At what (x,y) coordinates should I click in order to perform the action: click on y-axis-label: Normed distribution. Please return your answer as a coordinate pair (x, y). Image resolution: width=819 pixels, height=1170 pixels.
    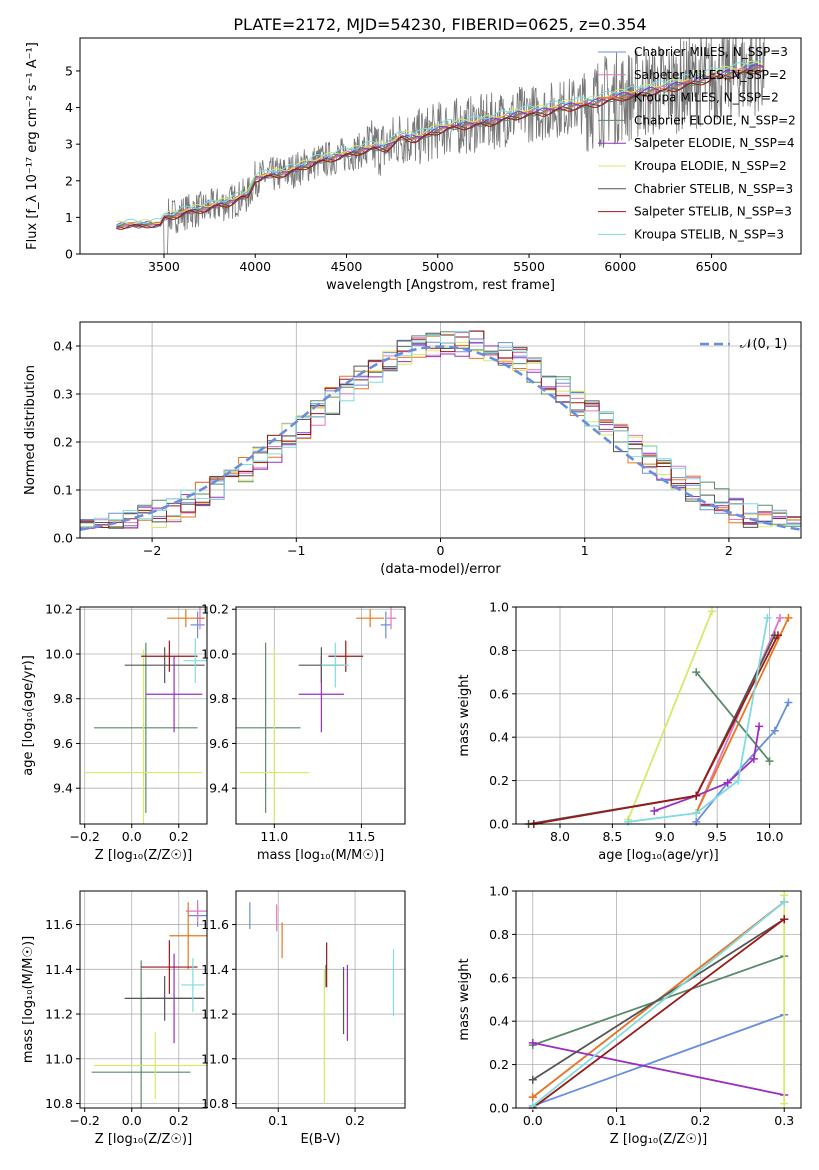
    Looking at the image, I should click on (30, 430).